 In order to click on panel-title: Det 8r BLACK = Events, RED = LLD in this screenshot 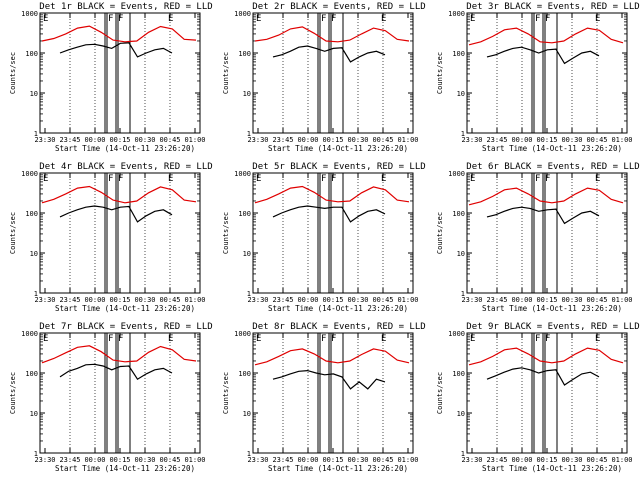, I will do `click(338, 327)`.